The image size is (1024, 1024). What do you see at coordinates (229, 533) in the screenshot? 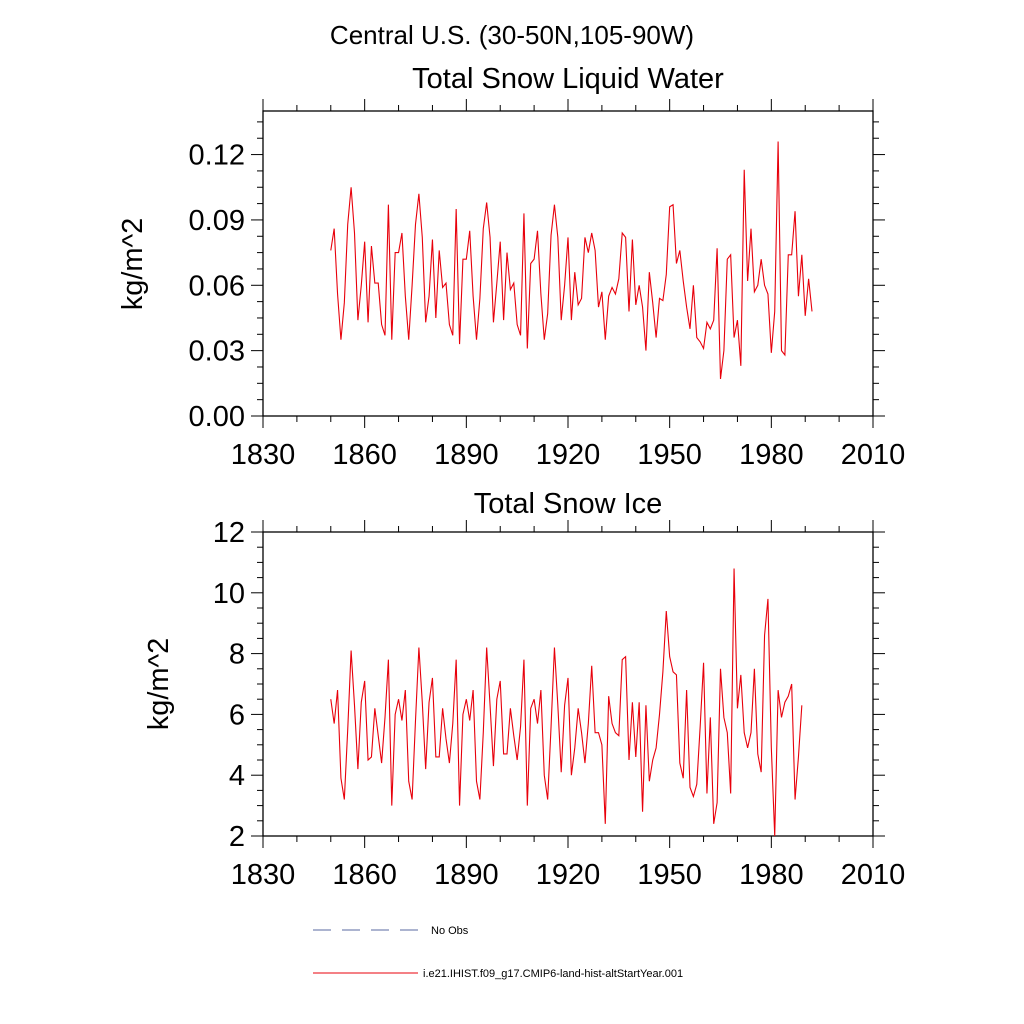
I see `y-tick-label: 12` at bounding box center [229, 533].